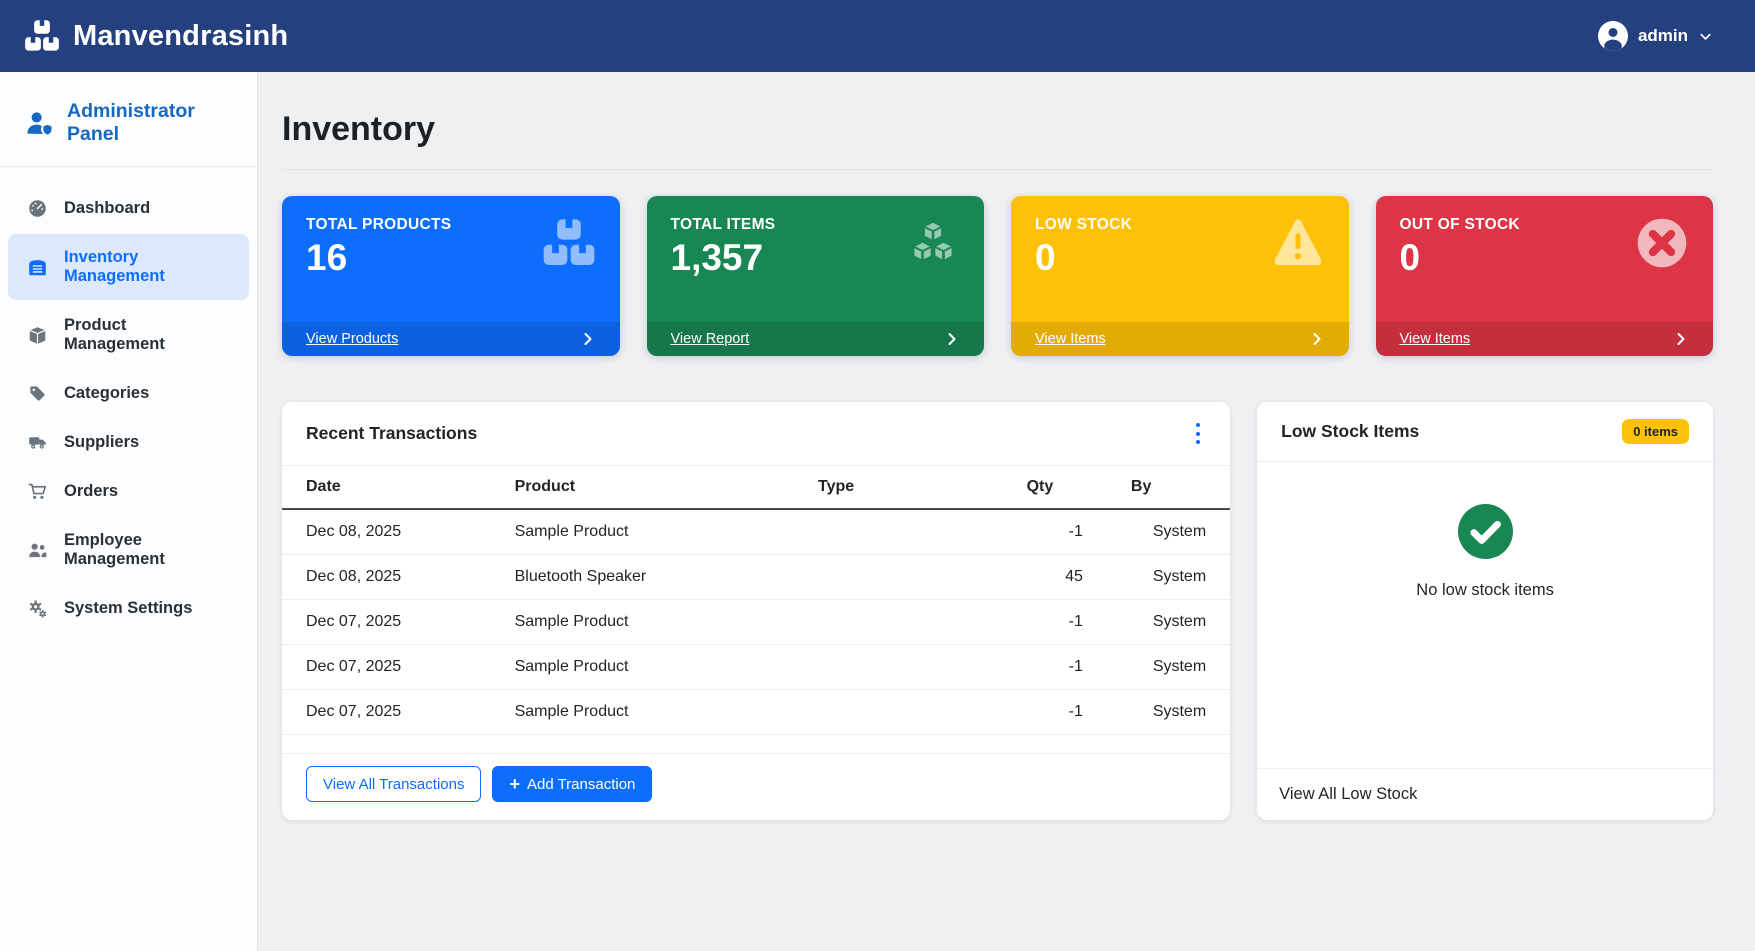 The image size is (1755, 951). Describe the element at coordinates (1054, 488) in the screenshot. I see `column-header-qty: Qty` at that location.